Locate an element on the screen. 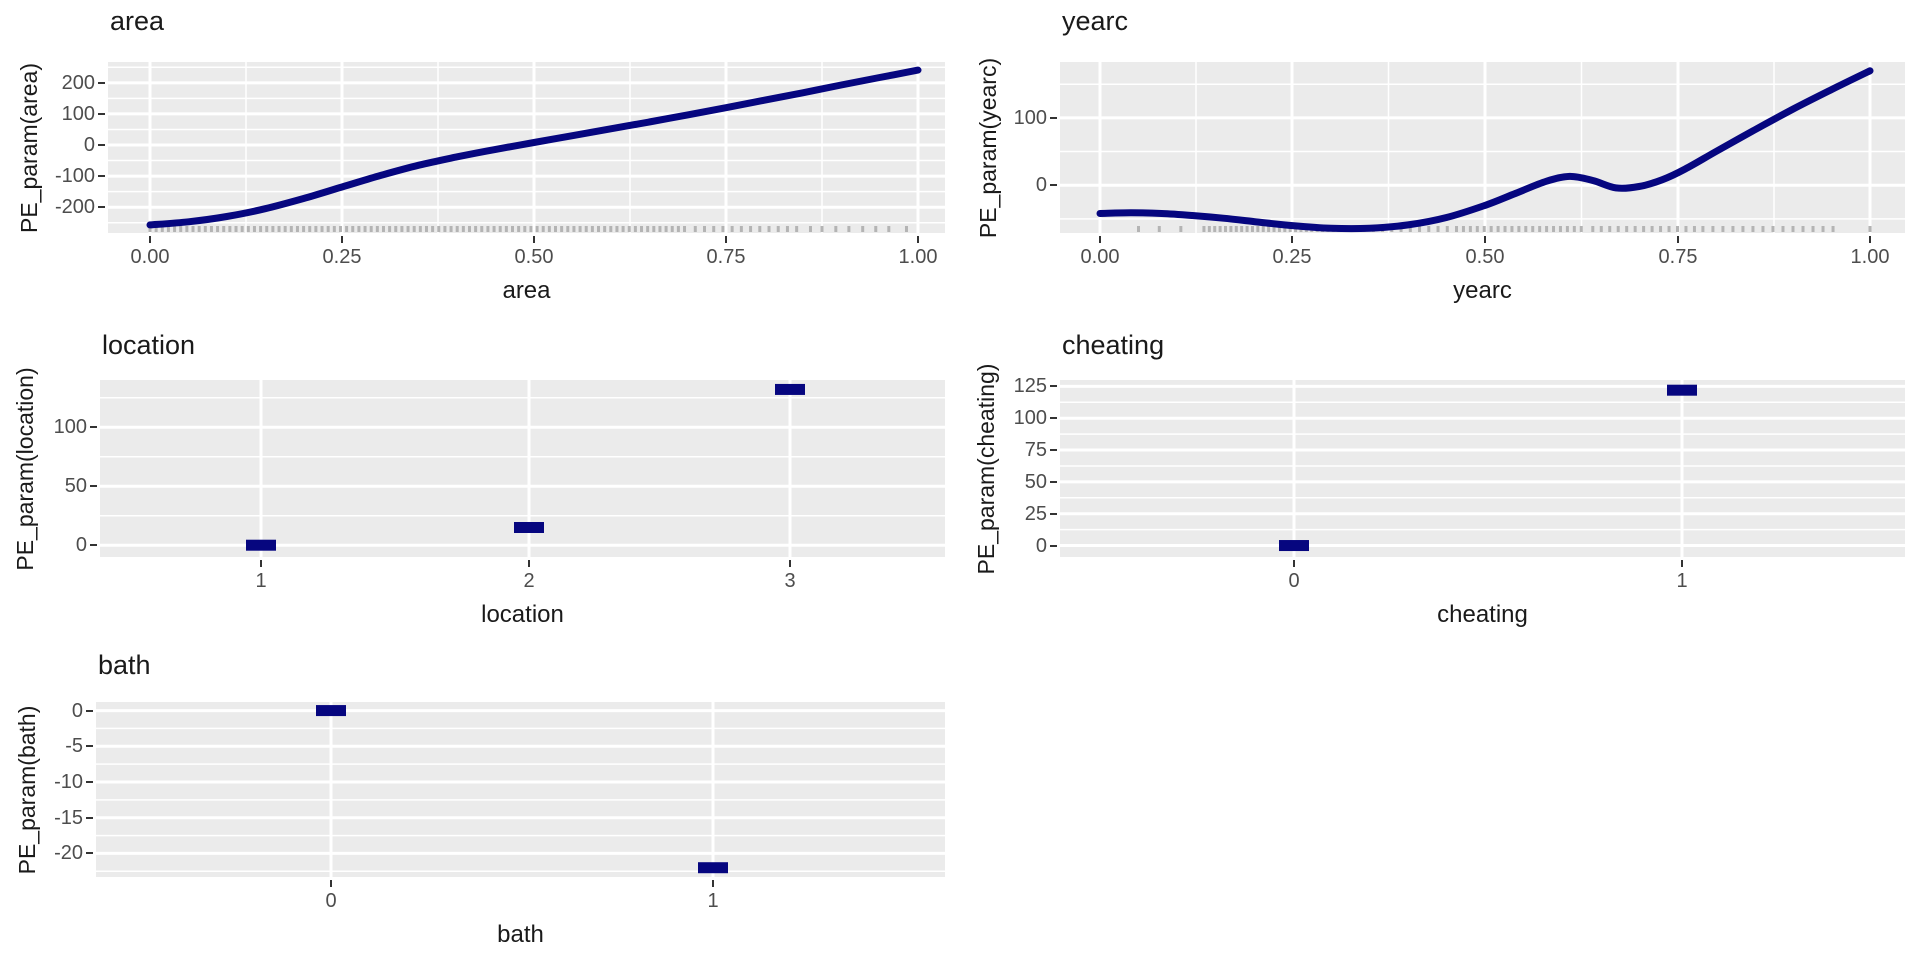 Image resolution: width=1920 pixels, height=960 pixels. x-axis-title: area is located at coordinates (526, 290).